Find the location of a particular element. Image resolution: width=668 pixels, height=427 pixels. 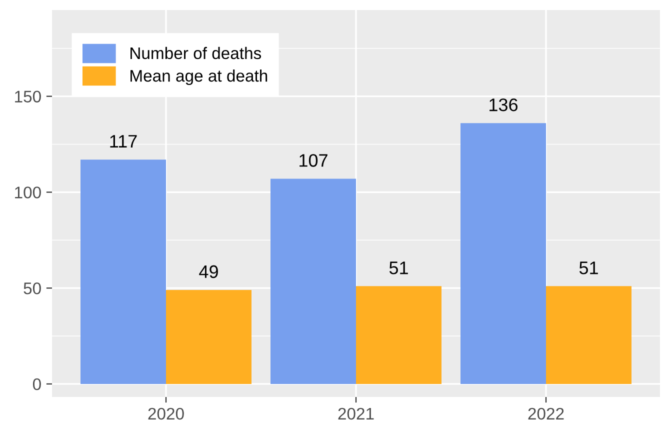

y-tick-label: 150 is located at coordinates (28, 96).